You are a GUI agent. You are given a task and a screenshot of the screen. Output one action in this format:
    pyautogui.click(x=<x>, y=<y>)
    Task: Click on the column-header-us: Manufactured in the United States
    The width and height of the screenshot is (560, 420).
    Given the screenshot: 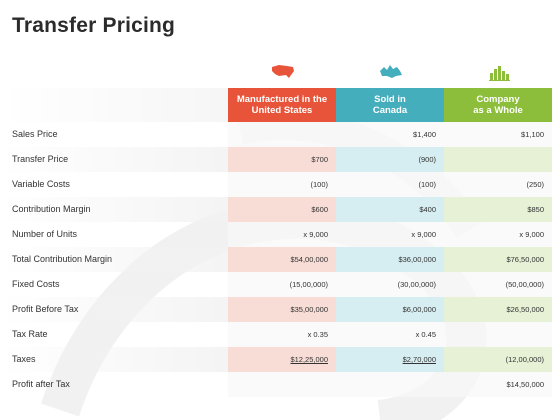 What is the action you would take?
    pyautogui.click(x=282, y=105)
    